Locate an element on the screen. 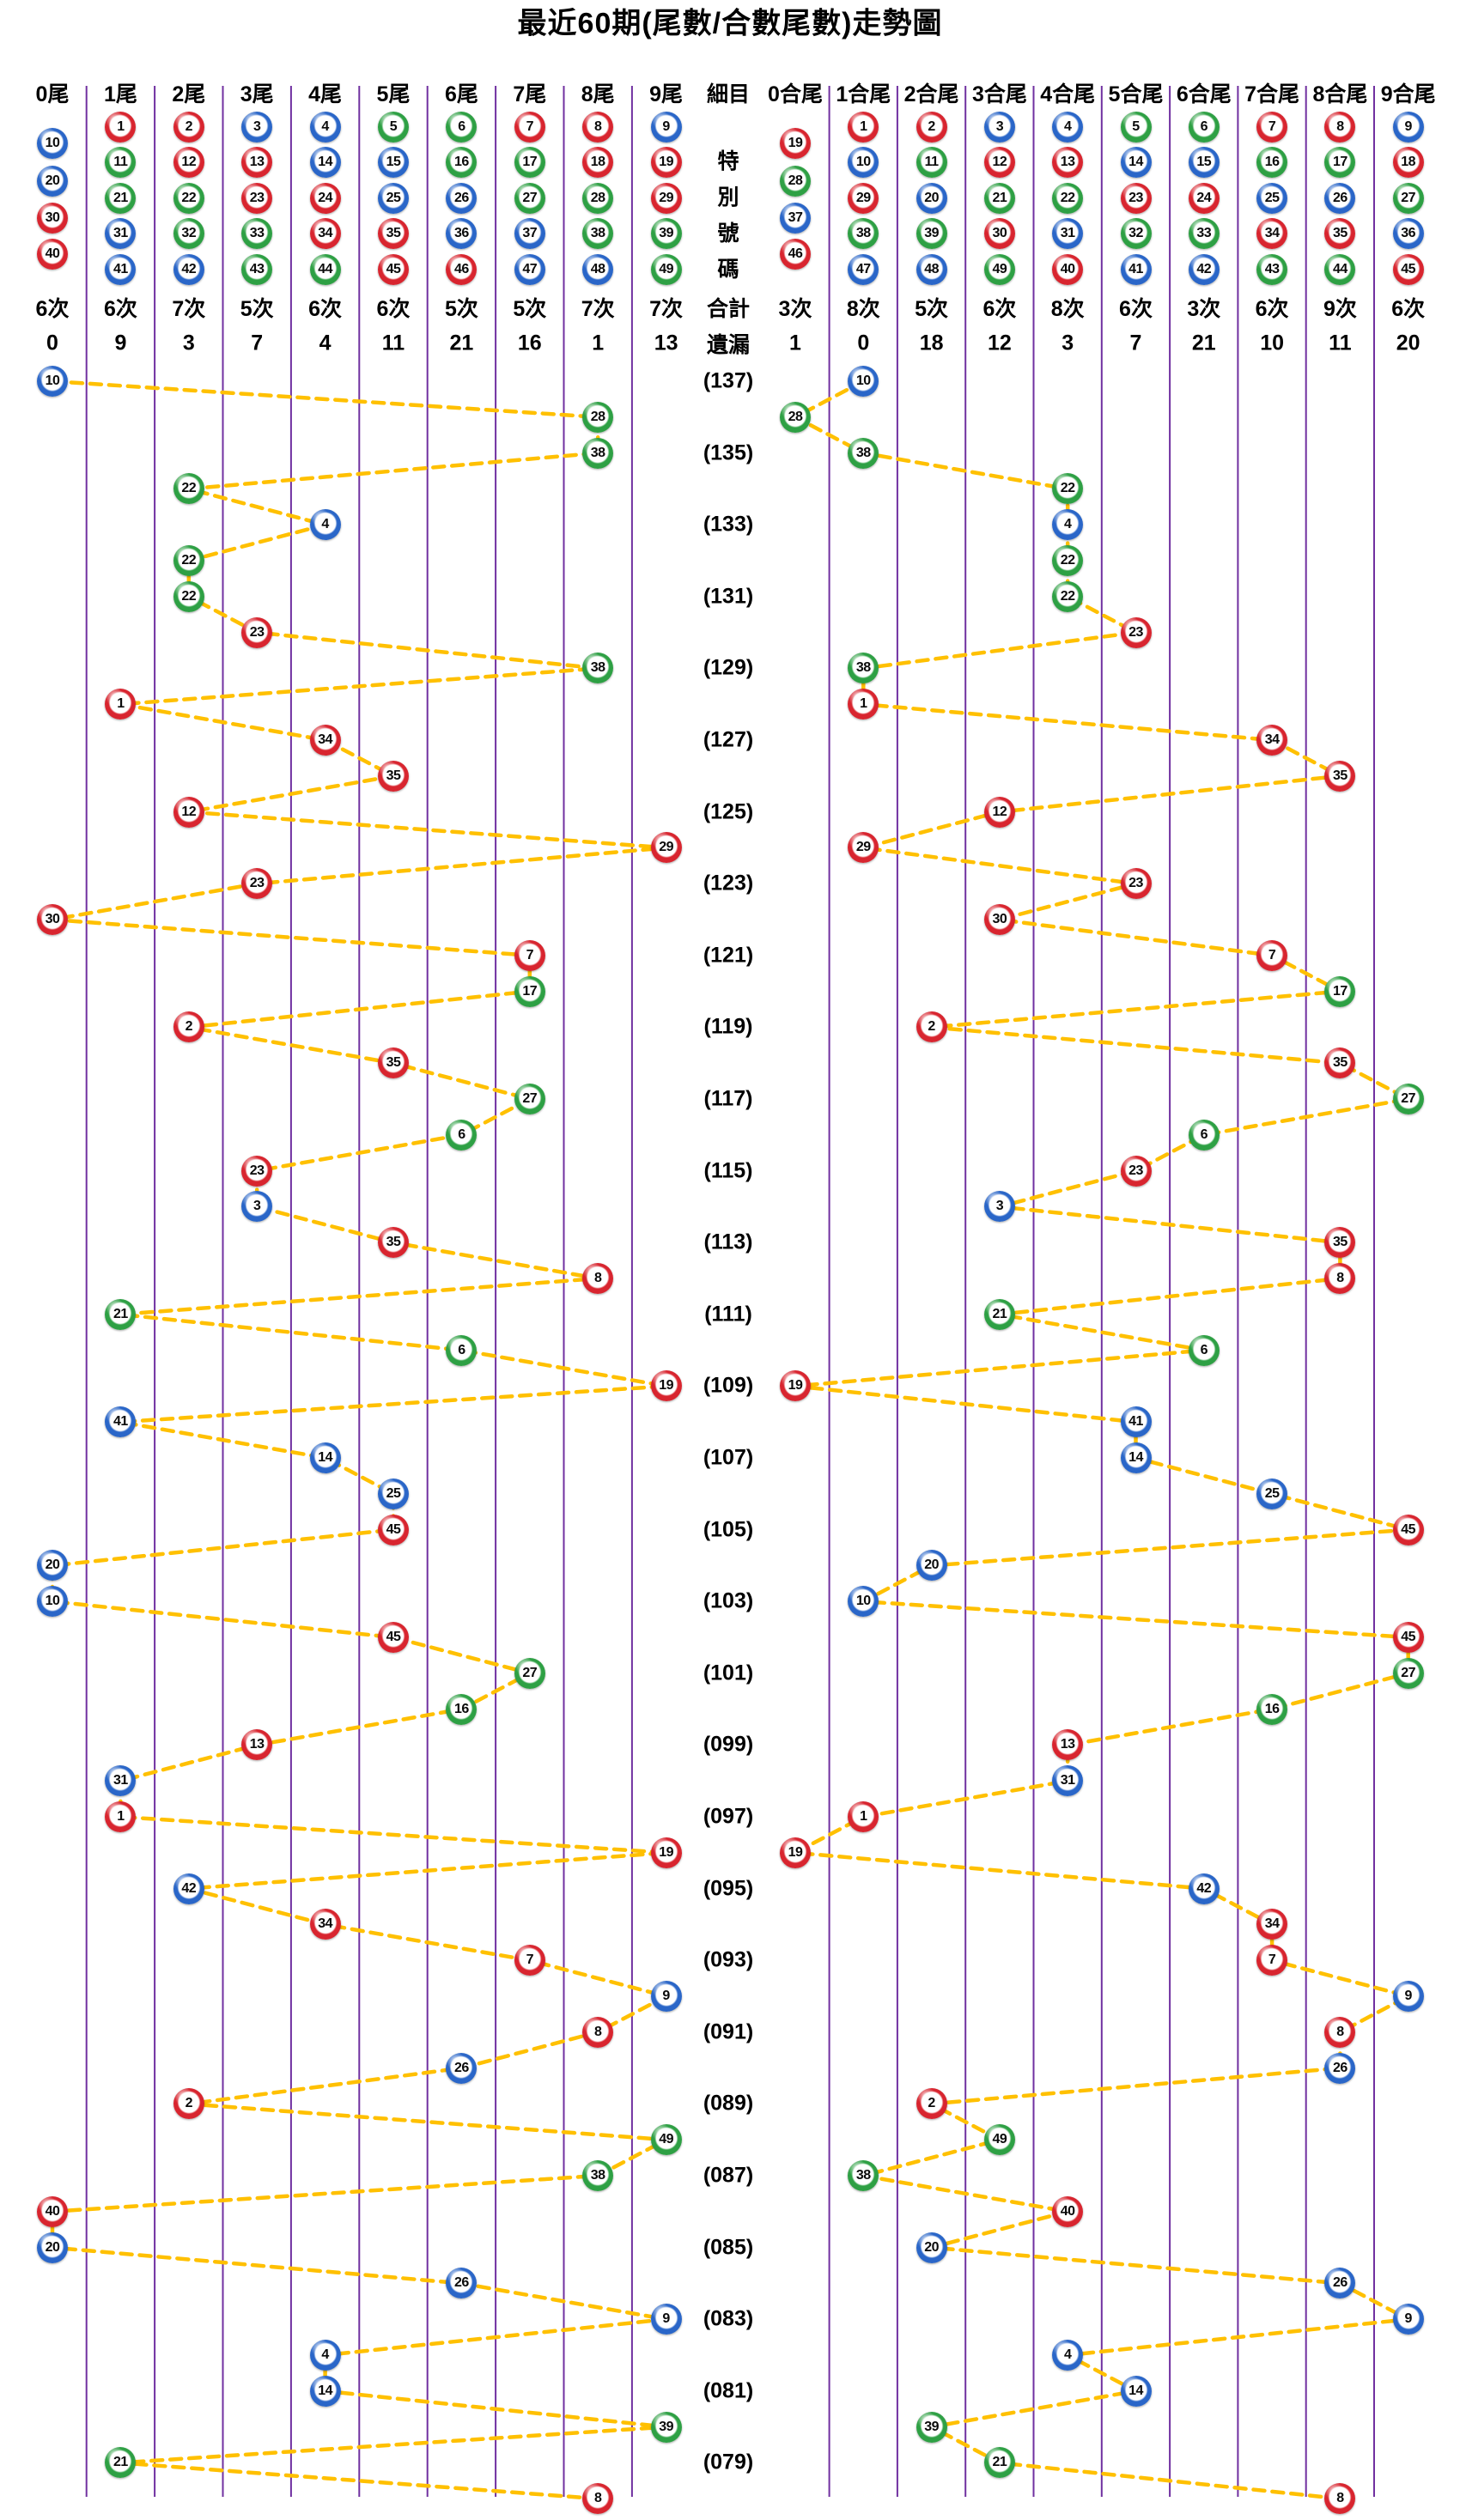 Image resolution: width=1460 pixels, height=2520 pixels. chart-ball-tail-092: 9 is located at coordinates (666, 1997).